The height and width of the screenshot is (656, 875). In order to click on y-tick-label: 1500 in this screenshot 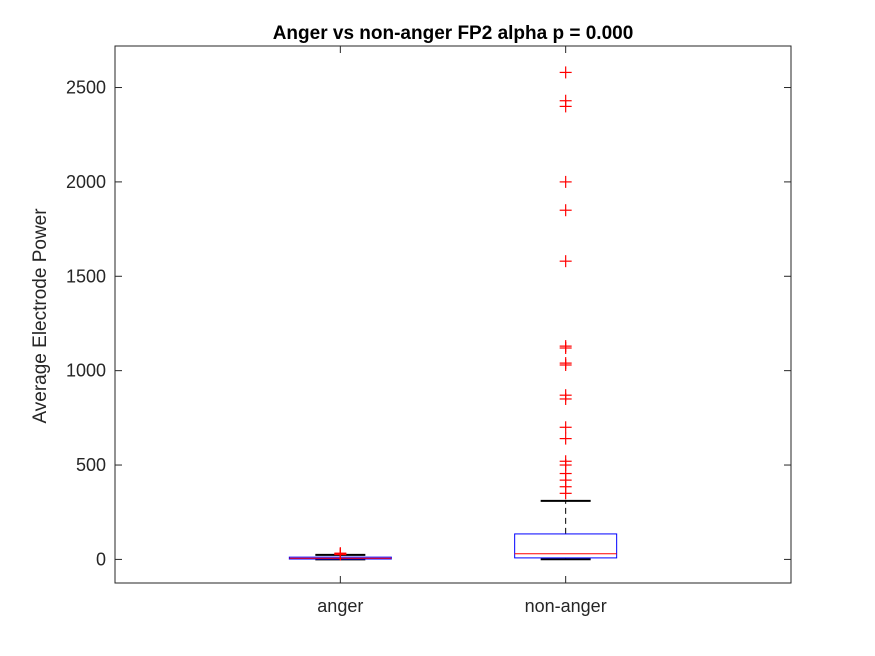, I will do `click(86, 276)`.